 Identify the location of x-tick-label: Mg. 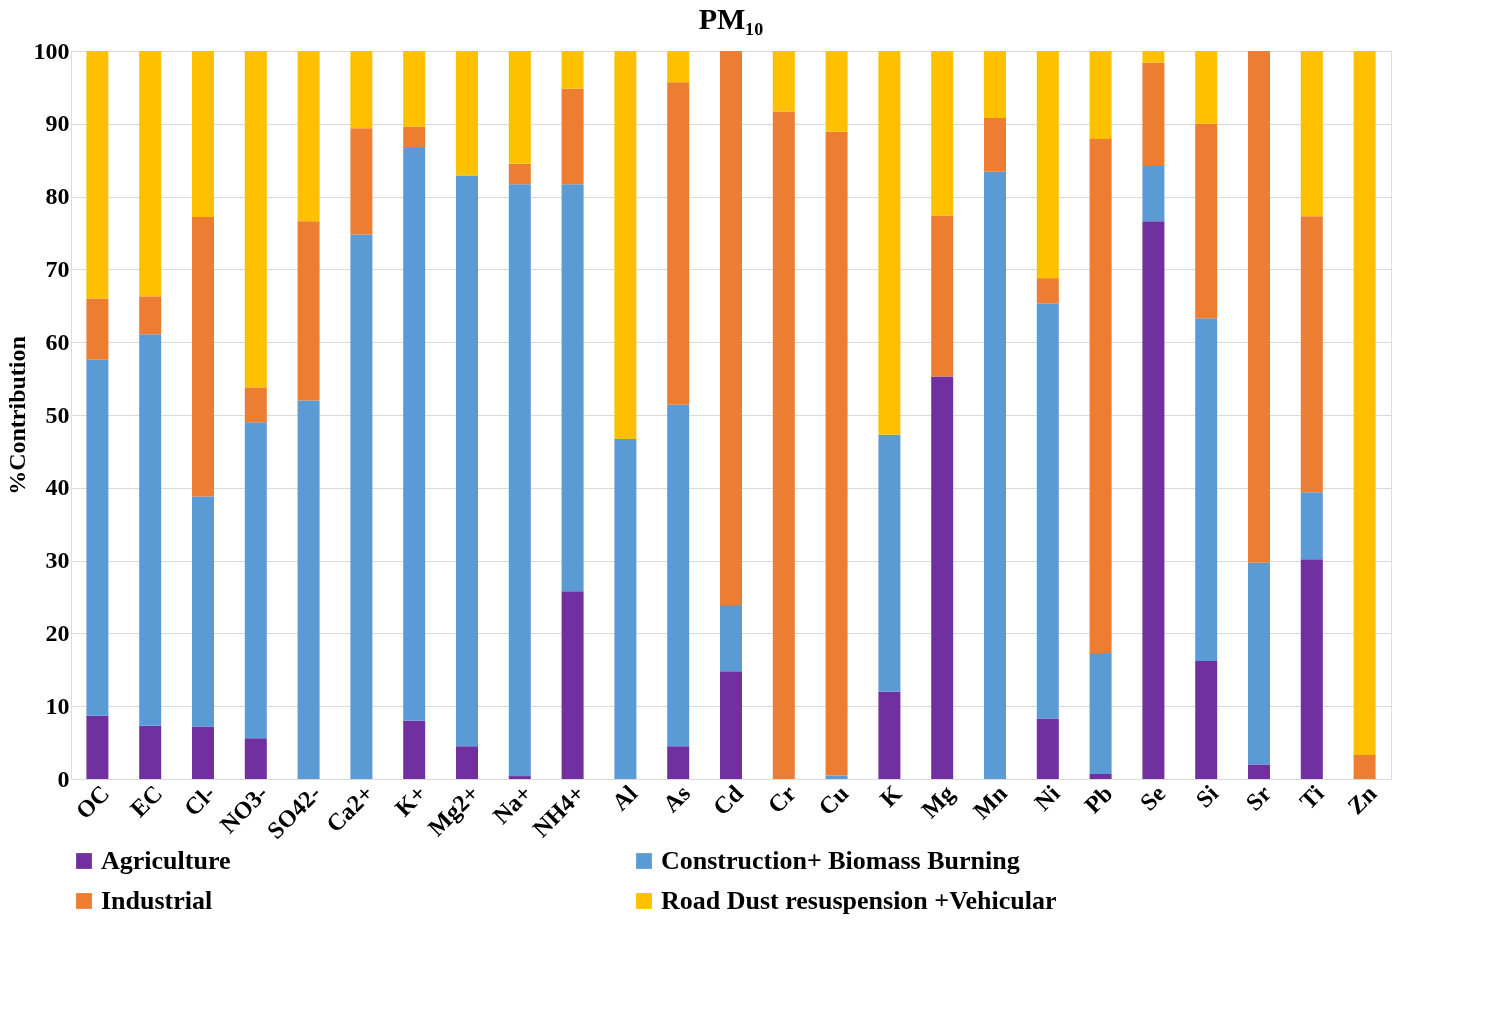
(938, 801).